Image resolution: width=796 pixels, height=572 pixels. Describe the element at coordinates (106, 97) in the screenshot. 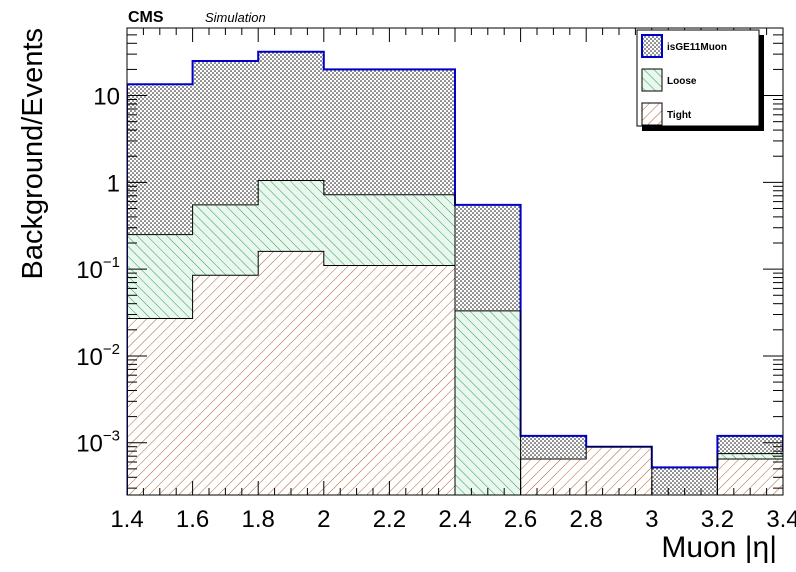

I see `y-tick-label: 10` at that location.